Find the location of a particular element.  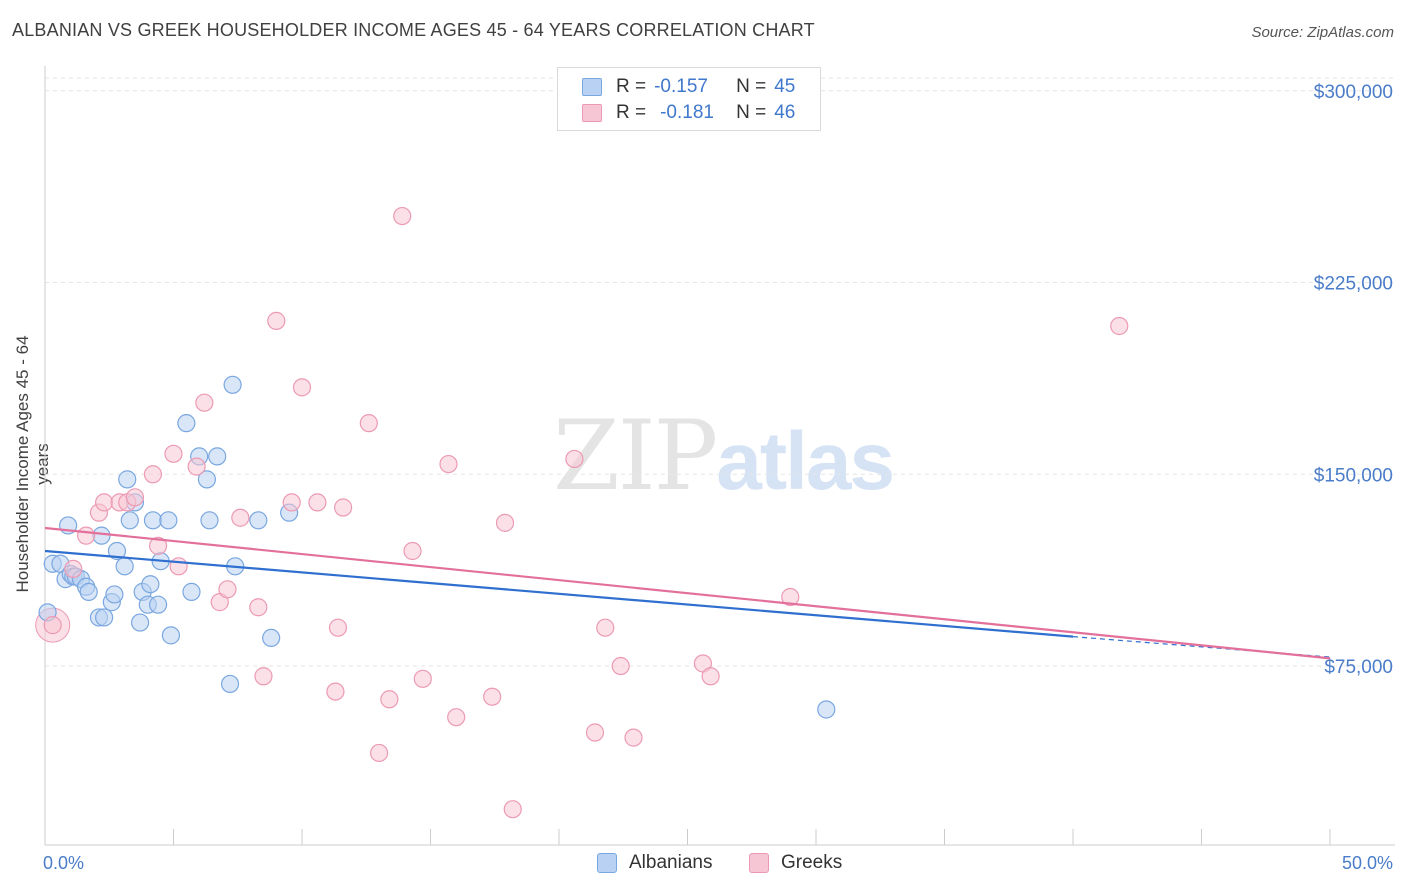

series-legend: Albanians Greeks is located at coordinates (703, 865).